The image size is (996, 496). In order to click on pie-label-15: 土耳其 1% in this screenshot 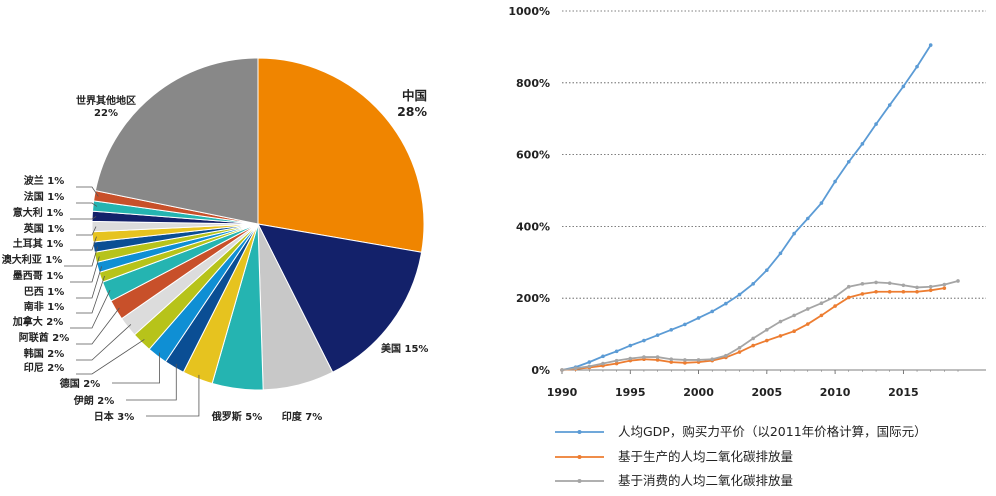, I will do `click(38, 243)`.